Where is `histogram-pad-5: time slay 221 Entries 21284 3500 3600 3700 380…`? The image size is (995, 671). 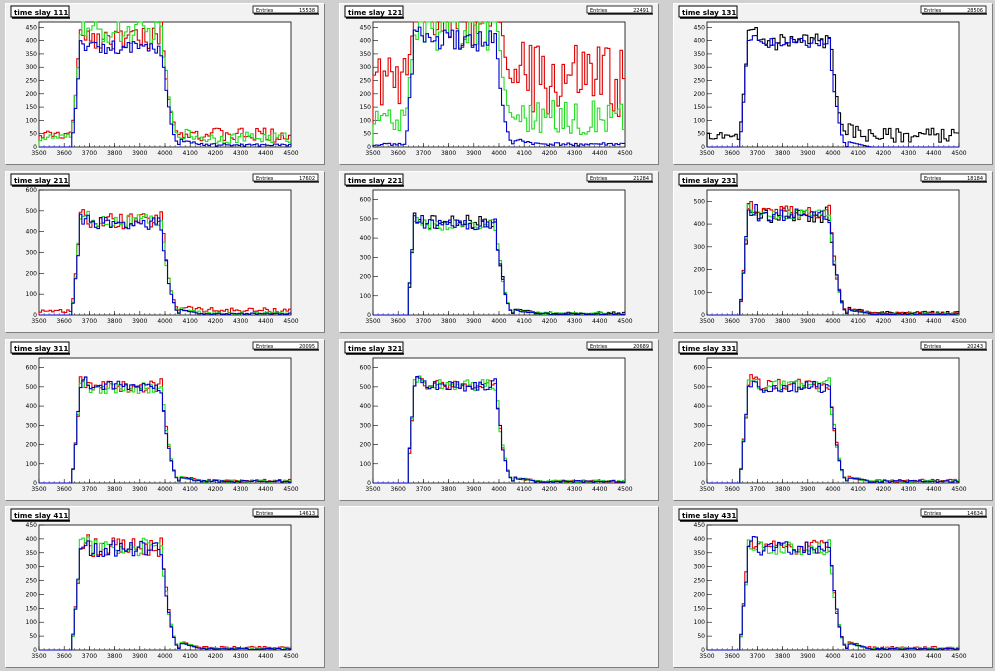 histogram-pad-5: time slay 221 Entries 21284 3500 3600 3700 380… is located at coordinates (499, 252).